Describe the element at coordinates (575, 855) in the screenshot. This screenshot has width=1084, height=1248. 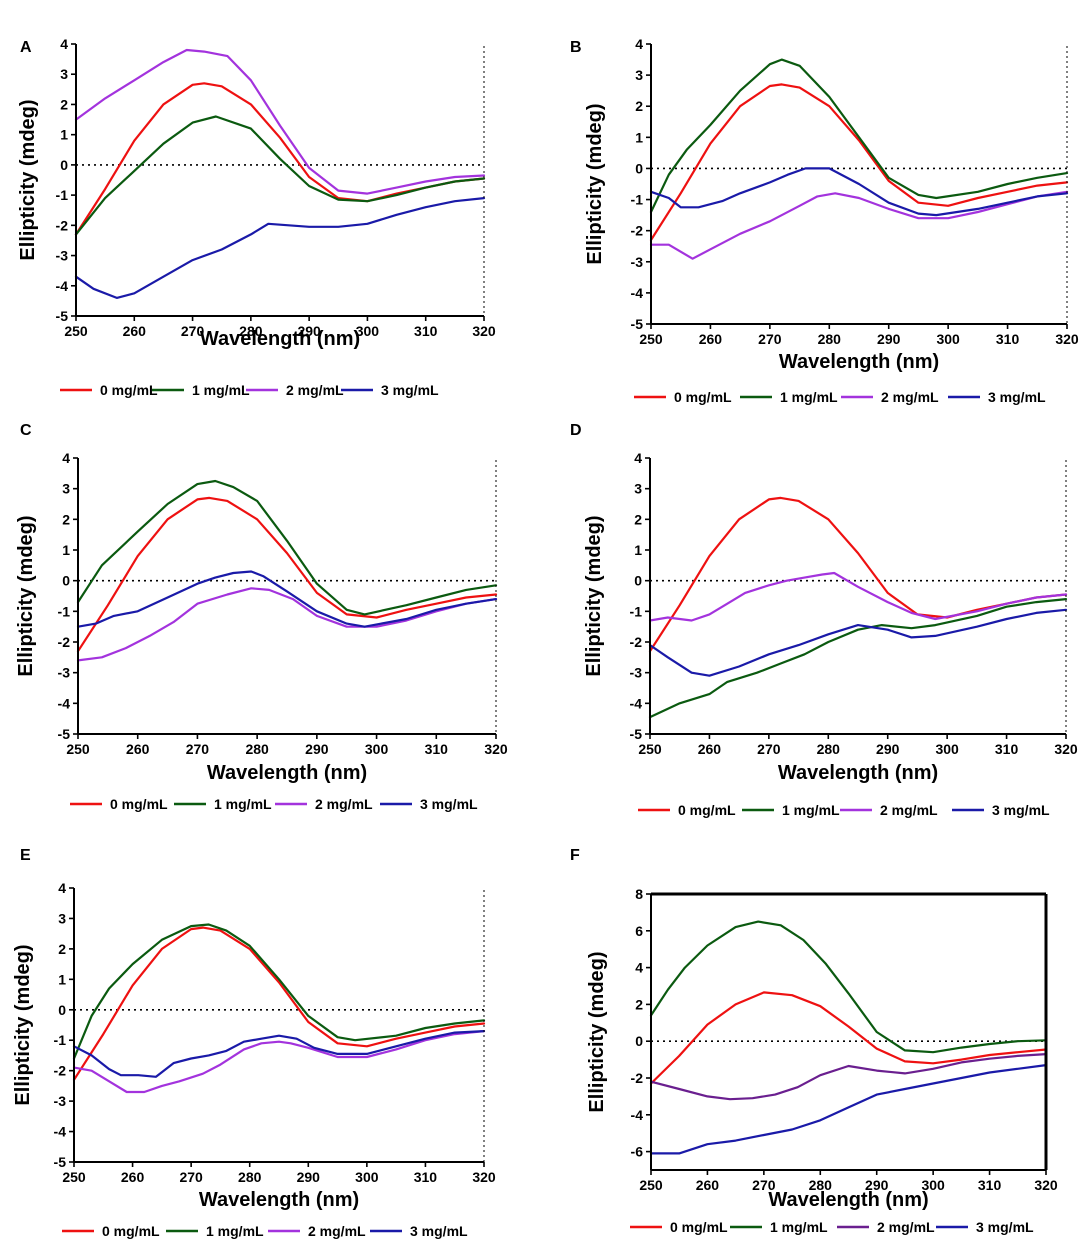
I see `panel-letter: F` at that location.